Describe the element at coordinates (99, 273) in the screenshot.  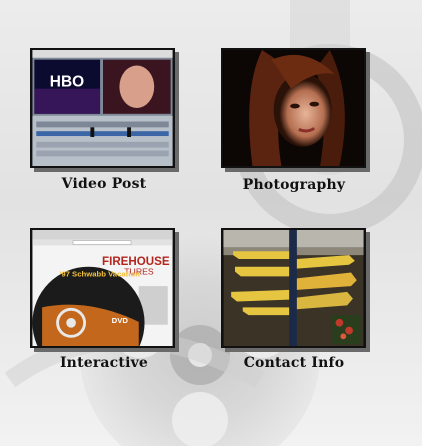
I see `dvd-title-text: '97 Schwabb Vacation` at that location.